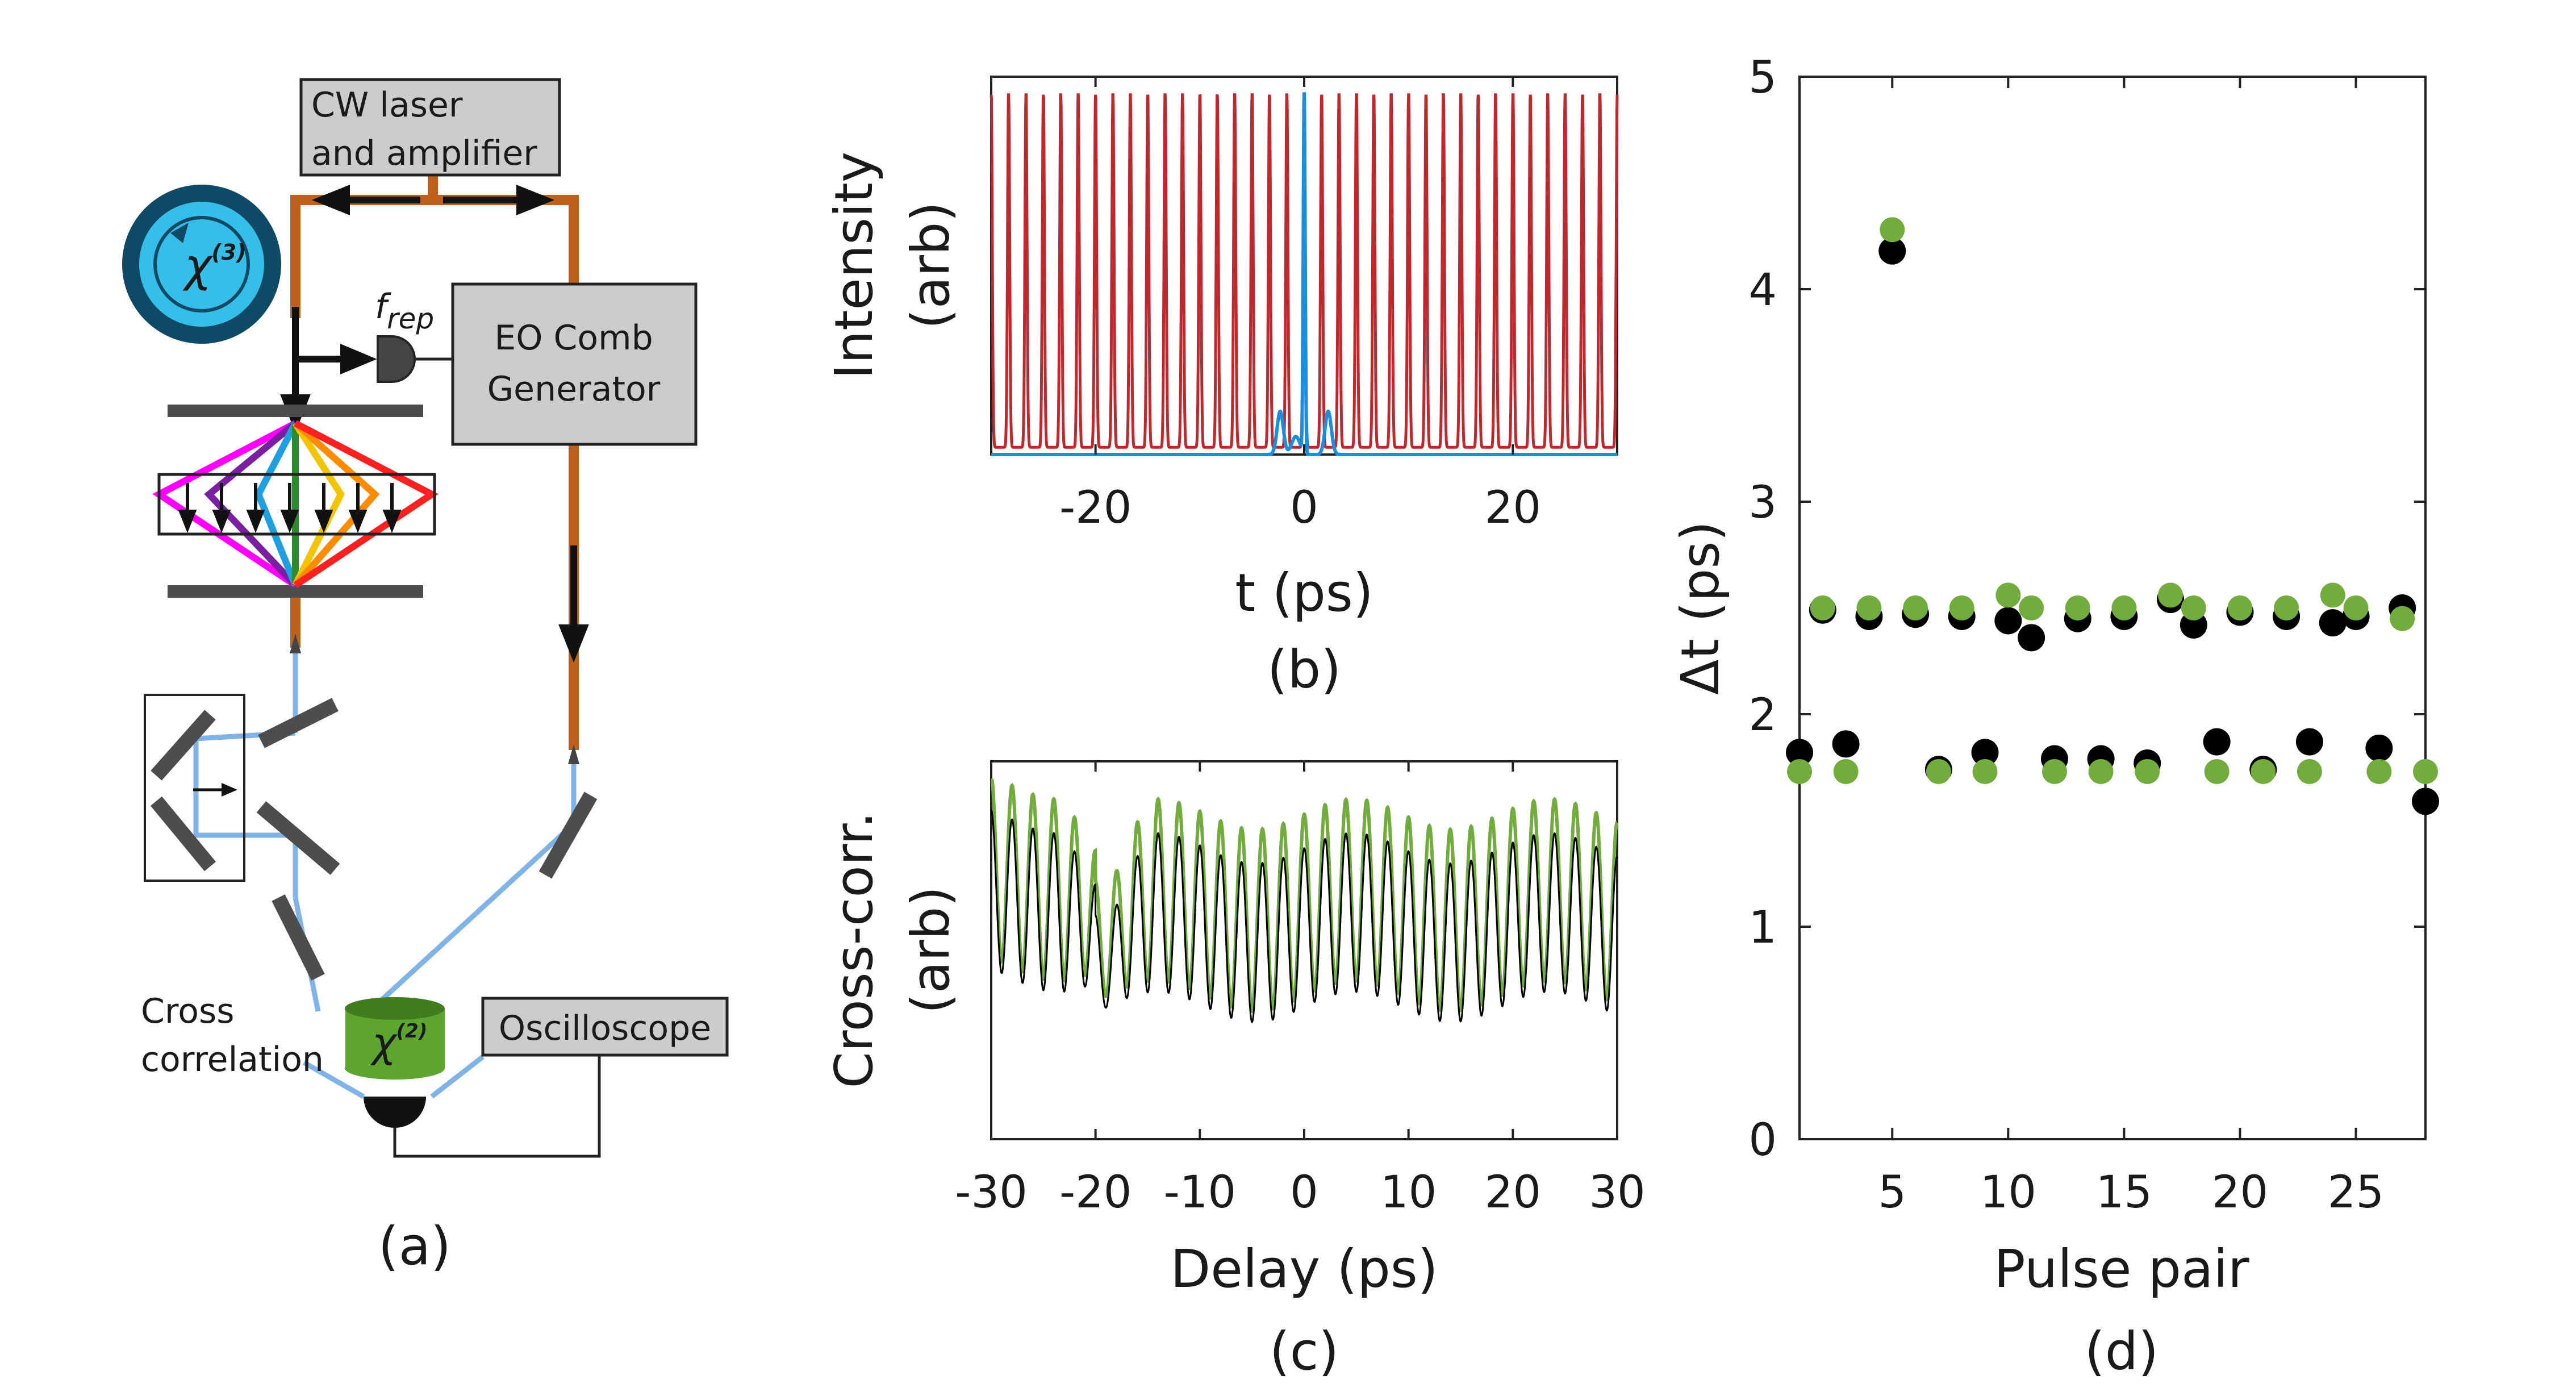  Describe the element at coordinates (295, 411) in the screenshot. I see `grating-top` at that location.